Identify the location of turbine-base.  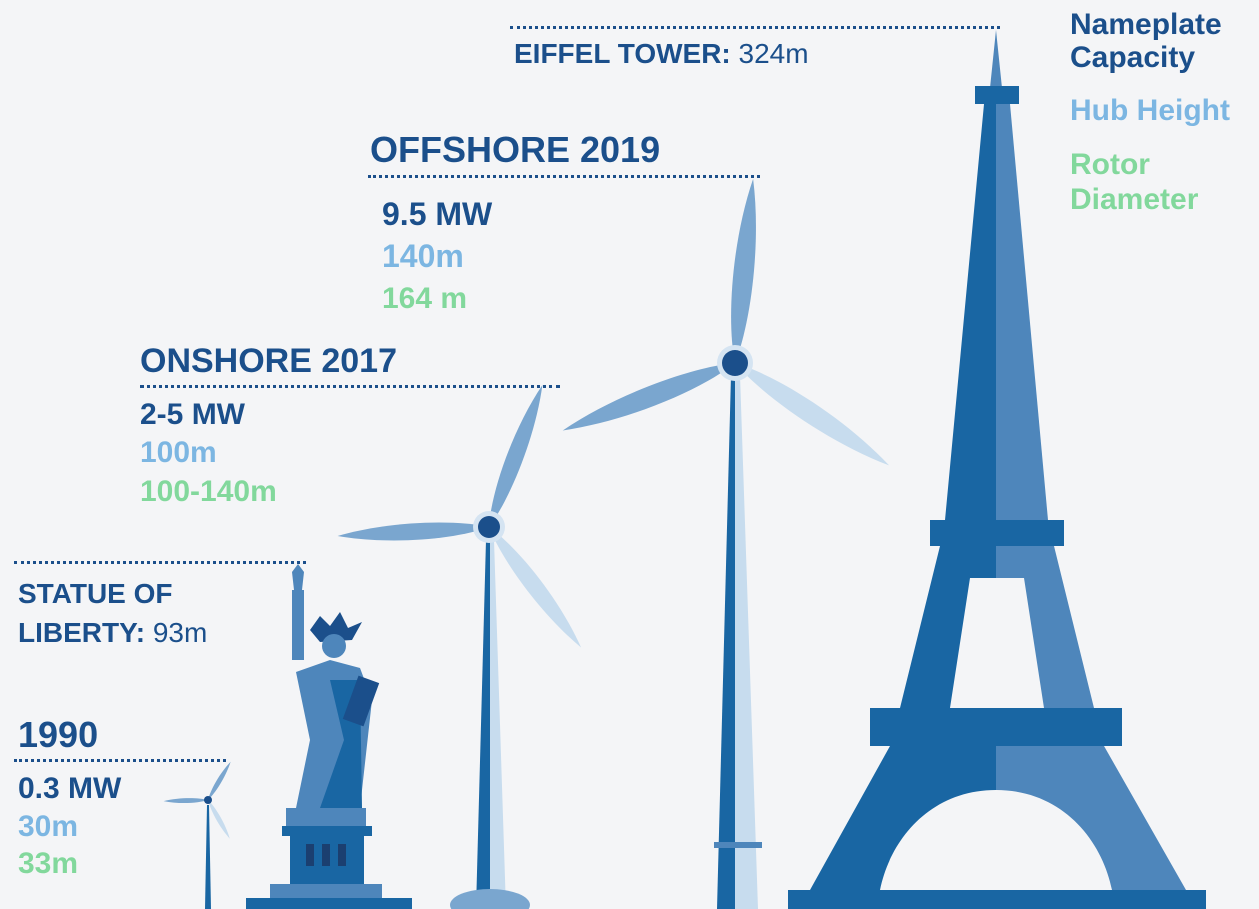
(490, 899).